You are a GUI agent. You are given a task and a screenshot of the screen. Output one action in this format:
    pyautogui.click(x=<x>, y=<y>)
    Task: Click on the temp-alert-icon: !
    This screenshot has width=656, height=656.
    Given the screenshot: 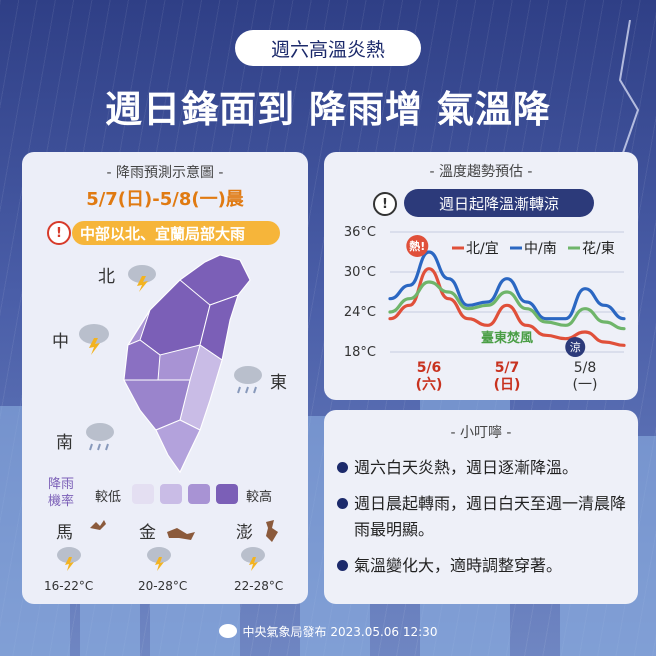 What is the action you would take?
    pyautogui.click(x=385, y=204)
    